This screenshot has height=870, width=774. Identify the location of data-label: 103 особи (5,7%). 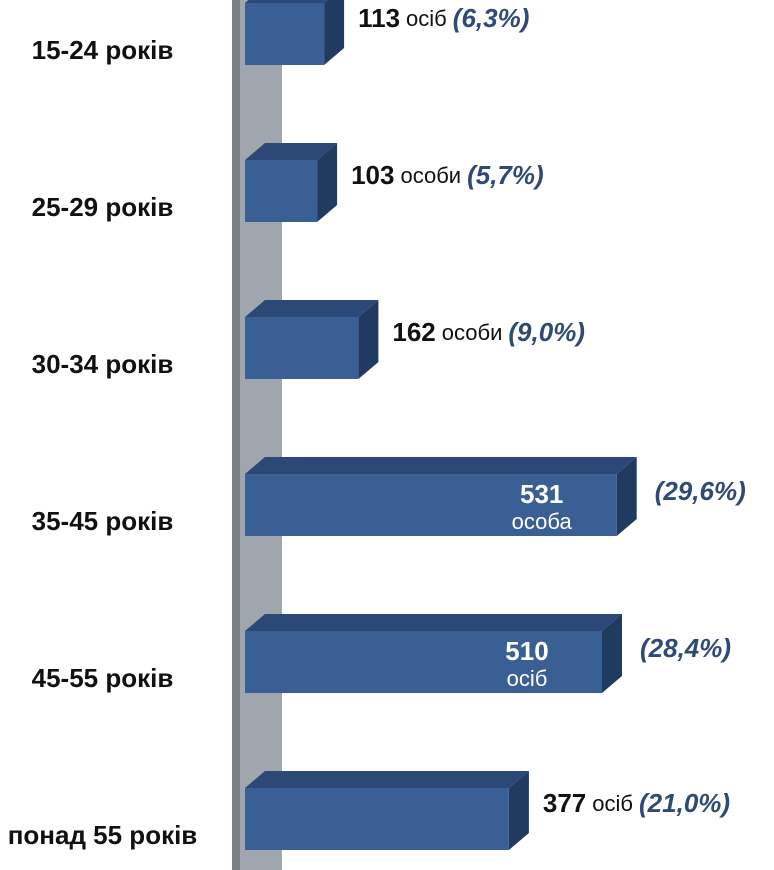
(447, 175).